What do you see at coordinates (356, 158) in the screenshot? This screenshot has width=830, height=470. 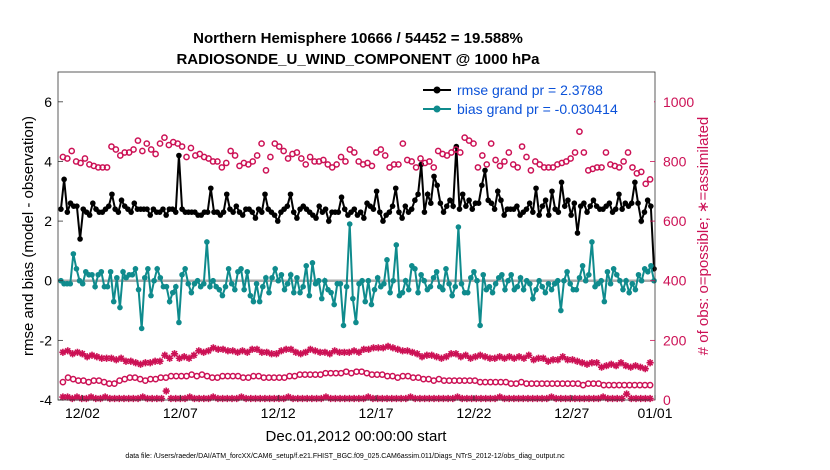 I see `series-possible-upper-` at bounding box center [356, 158].